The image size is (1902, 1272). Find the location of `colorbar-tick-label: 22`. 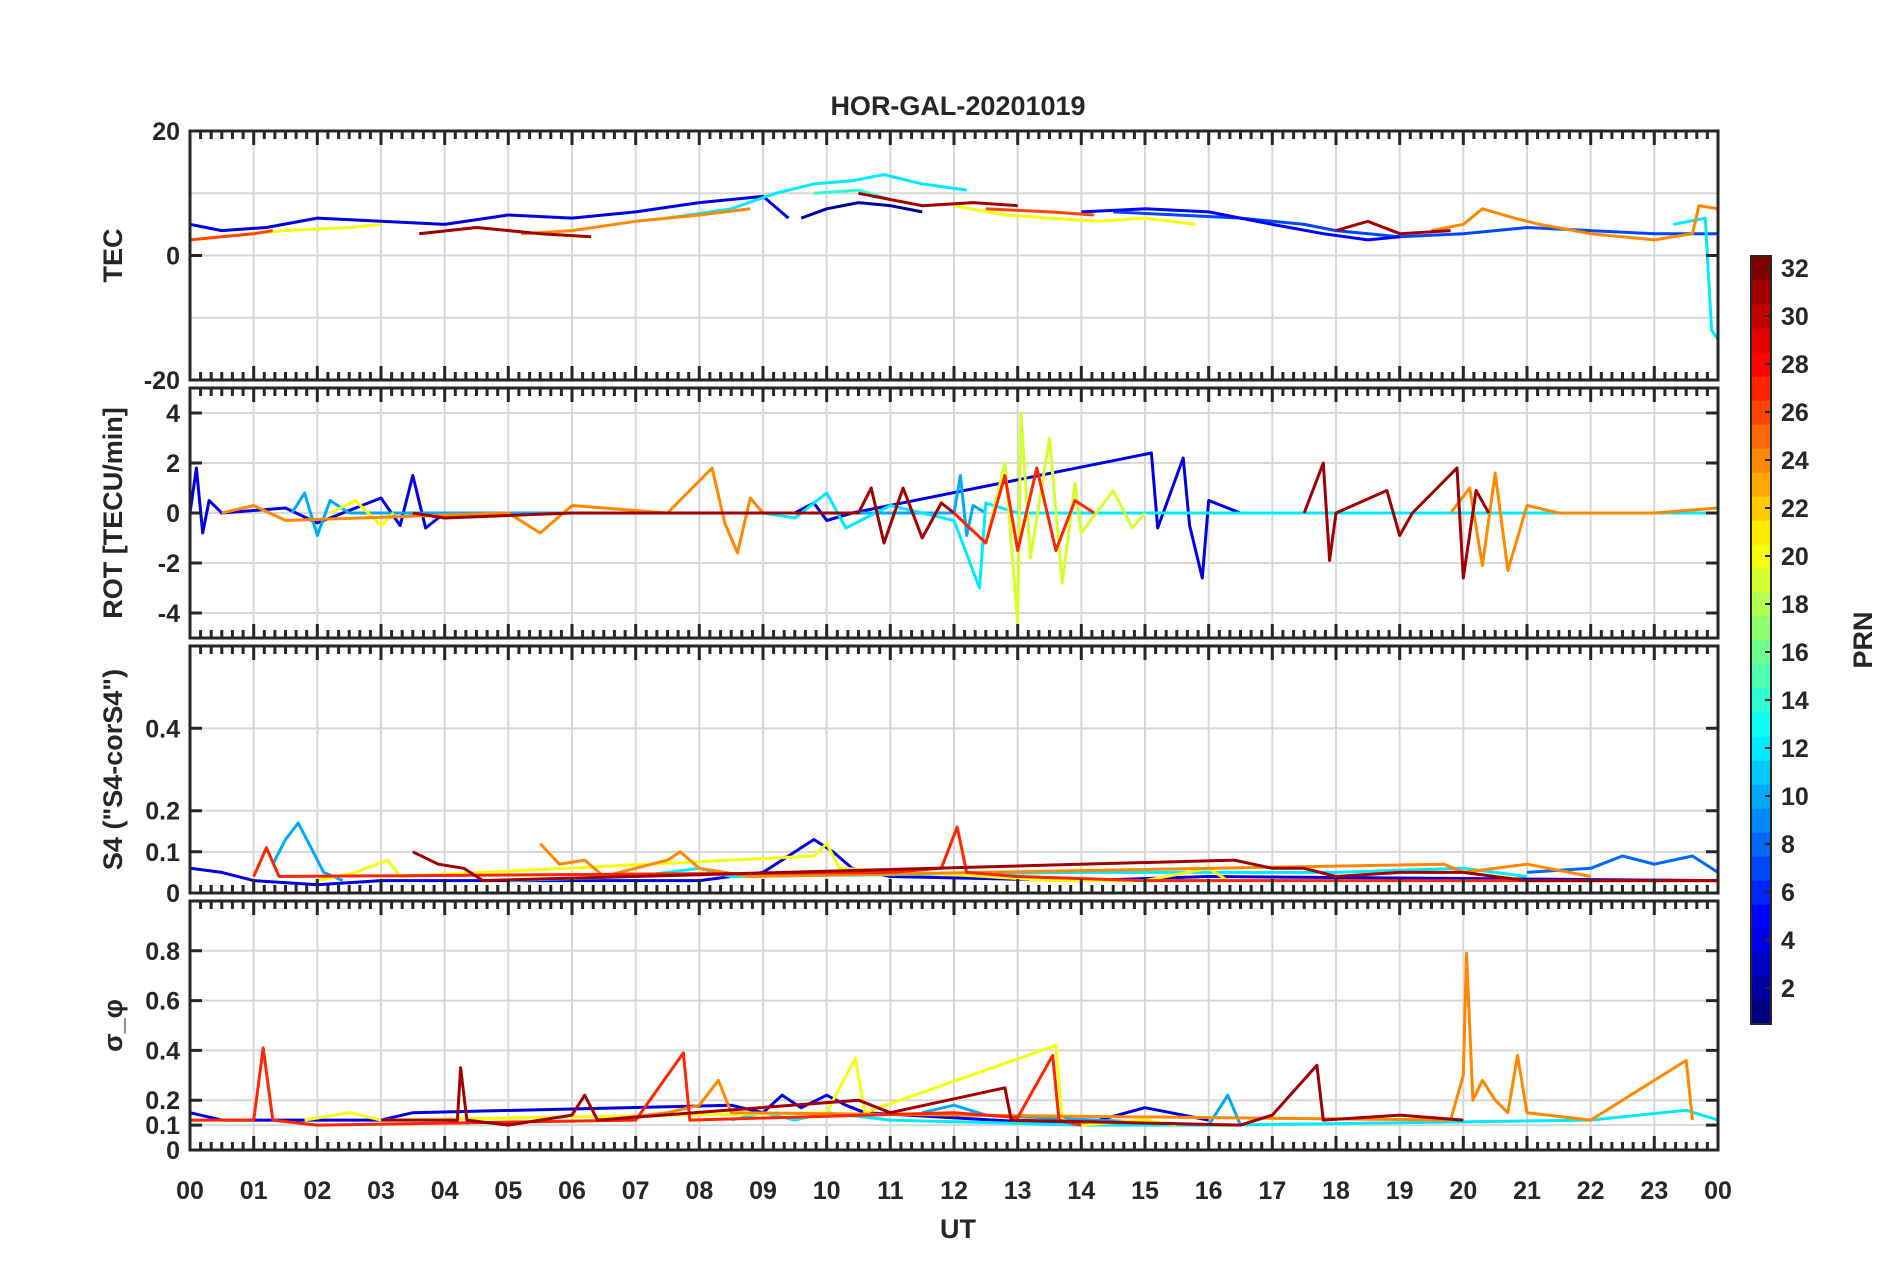

colorbar-tick-label: 22 is located at coordinates (1795, 509).